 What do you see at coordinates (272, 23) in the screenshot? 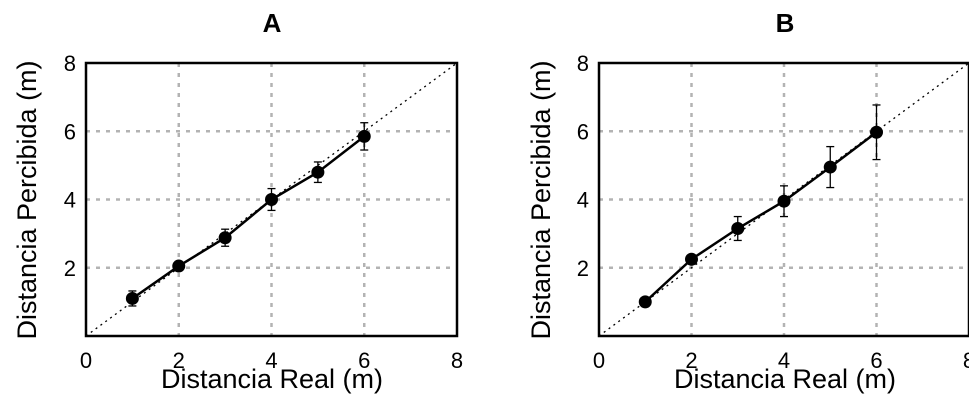
I see `panel-title: A` at bounding box center [272, 23].